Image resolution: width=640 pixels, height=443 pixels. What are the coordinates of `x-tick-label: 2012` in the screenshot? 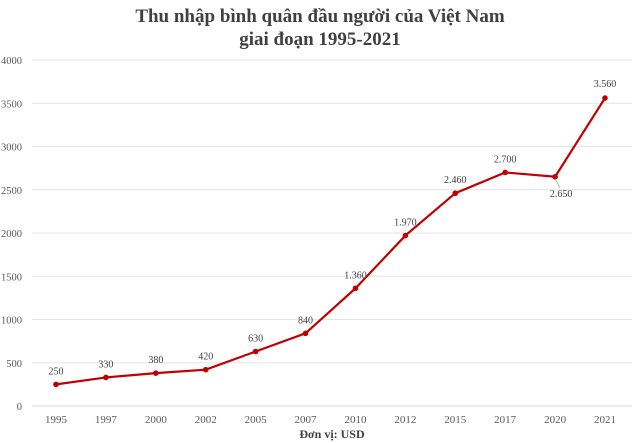 It's located at (405, 420).